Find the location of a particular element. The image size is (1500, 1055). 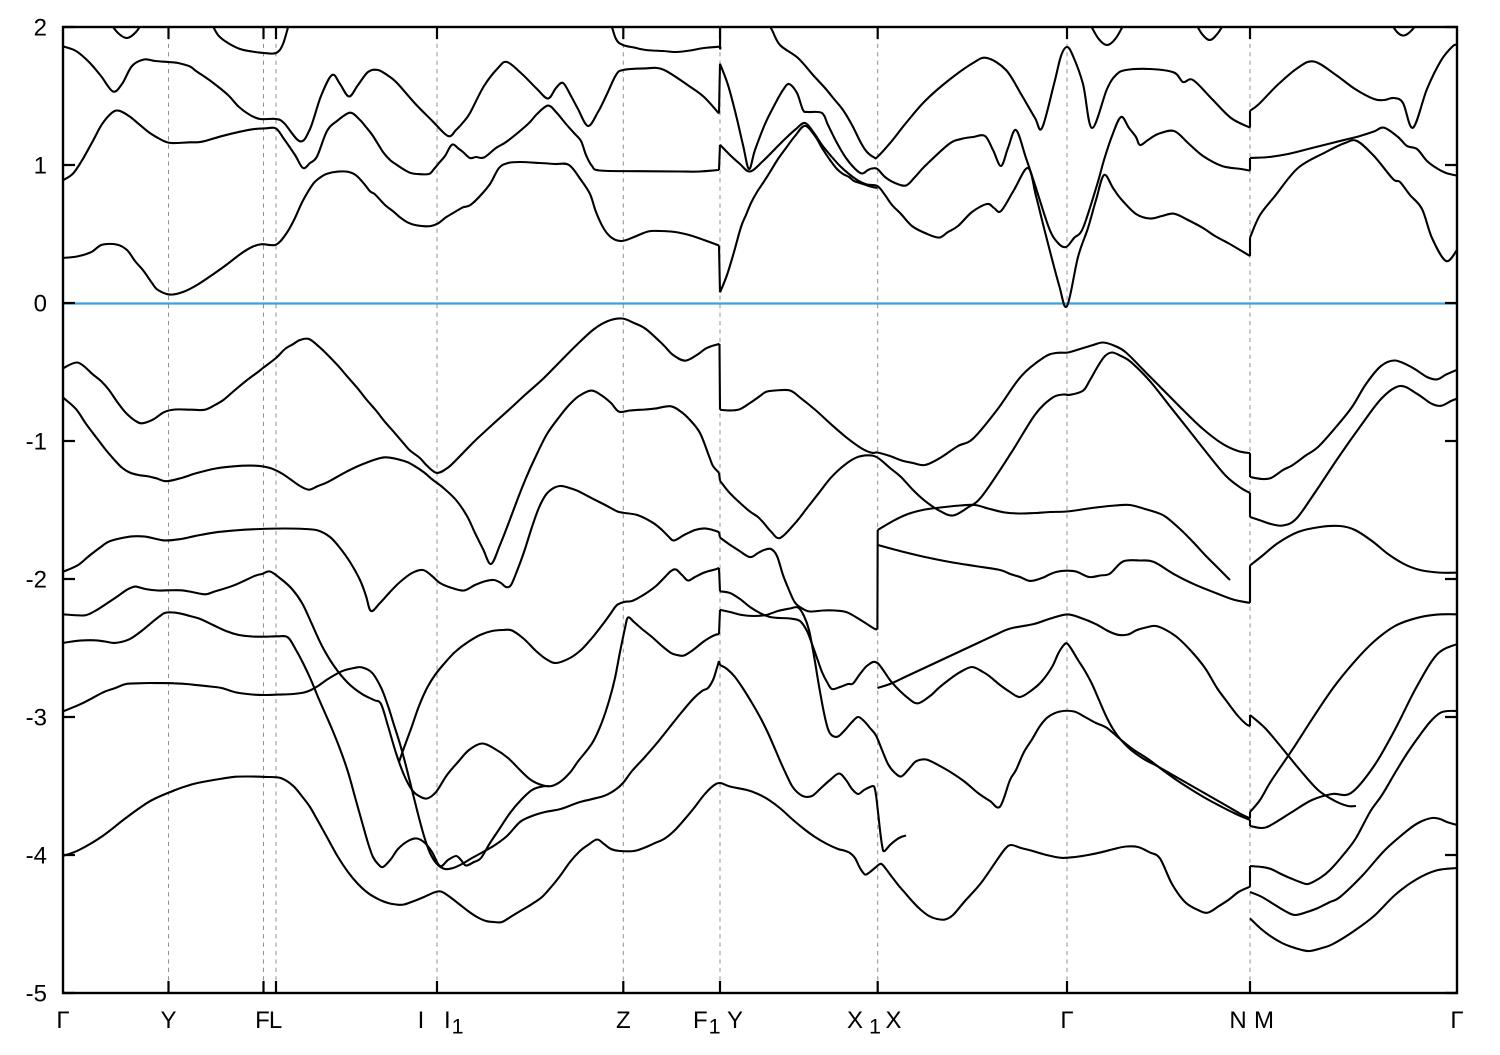

svg-text: -4 is located at coordinates (36, 856).